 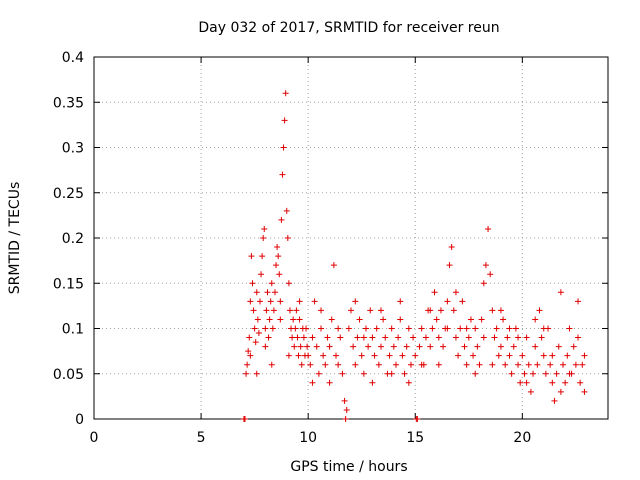 What do you see at coordinates (68, 194) in the screenshot?
I see `y-tick-label: 0.25` at bounding box center [68, 194].